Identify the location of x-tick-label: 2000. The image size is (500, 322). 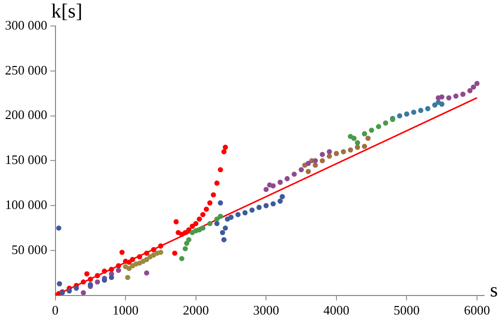
(195, 310).